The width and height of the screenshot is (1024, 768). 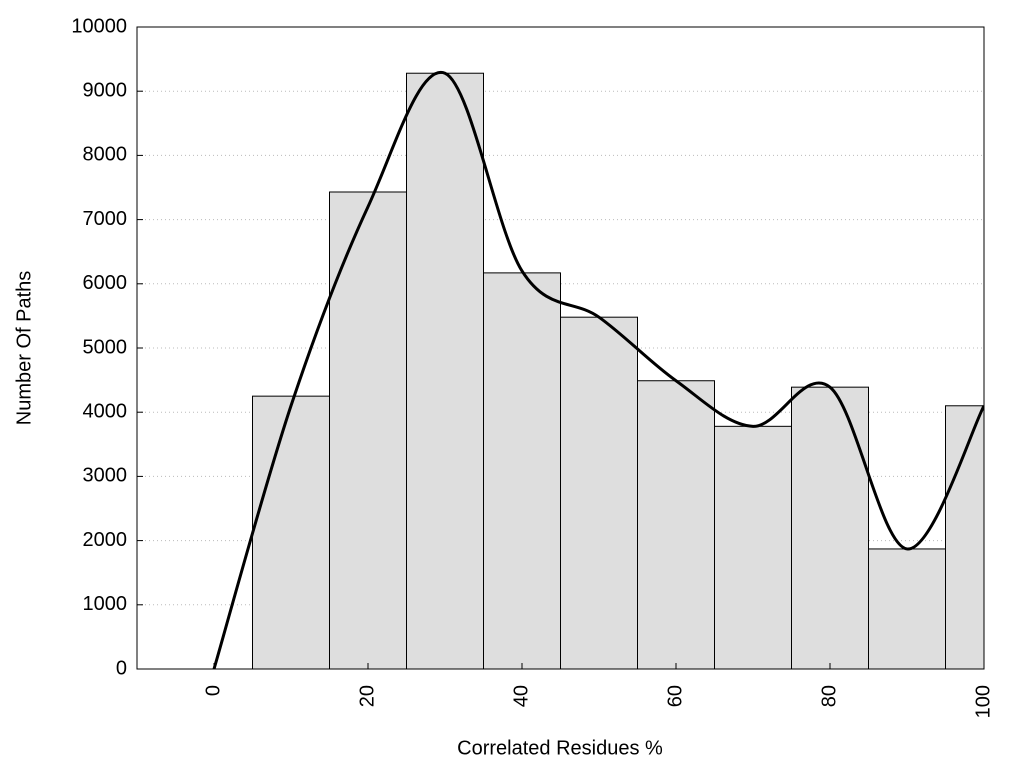 What do you see at coordinates (121, 668) in the screenshot?
I see `y-tick-label: 0` at bounding box center [121, 668].